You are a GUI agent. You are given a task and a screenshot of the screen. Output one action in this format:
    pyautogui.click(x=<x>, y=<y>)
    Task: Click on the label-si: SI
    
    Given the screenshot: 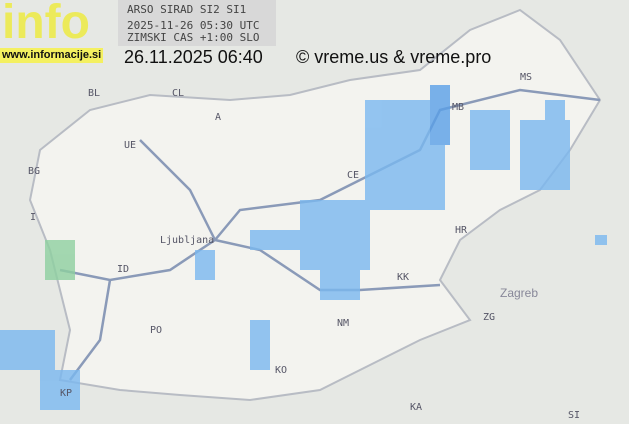 What is the action you would take?
    pyautogui.click(x=574, y=415)
    